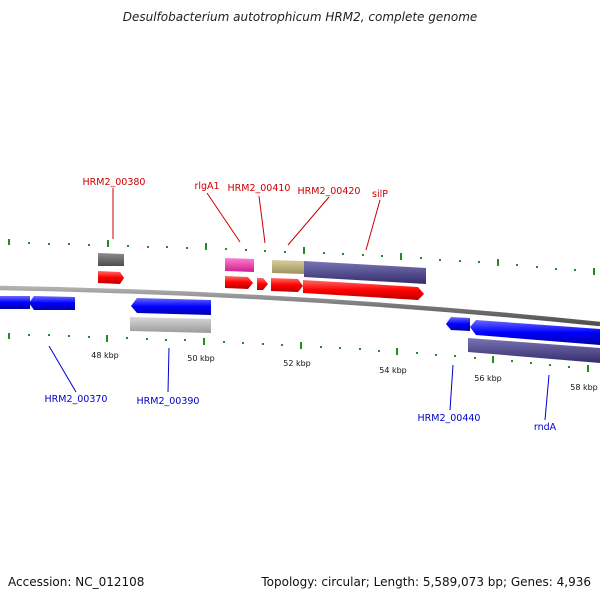  What do you see at coordinates (380, 194) in the screenshot?
I see `label-silP: silP` at bounding box center [380, 194].